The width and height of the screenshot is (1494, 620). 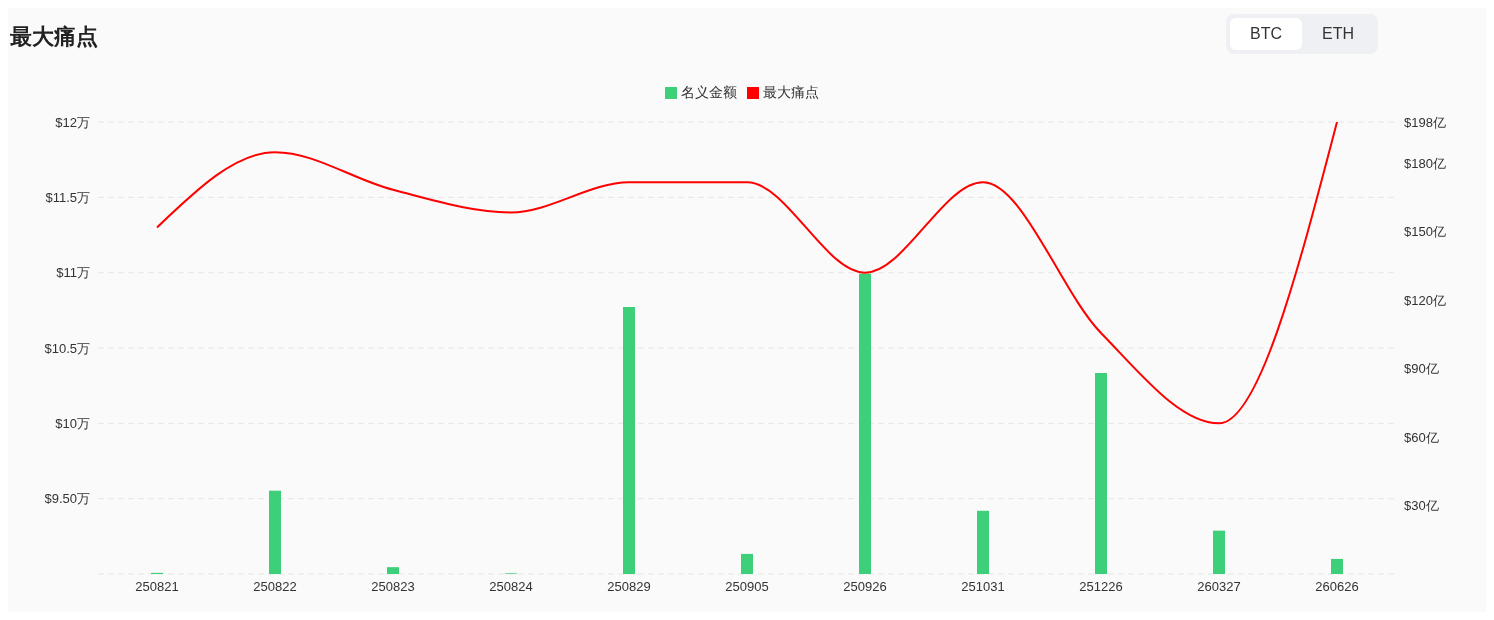 I want to click on y2-tick-label: $60亿, so click(x=1421, y=437).